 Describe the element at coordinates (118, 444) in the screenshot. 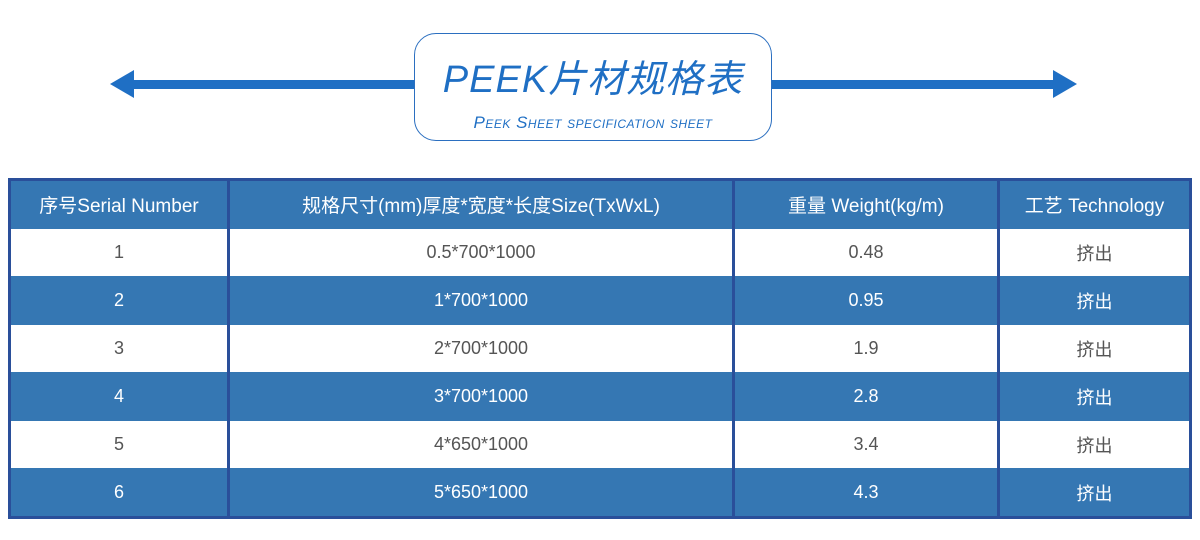

I see `cell-serial: 5` at that location.